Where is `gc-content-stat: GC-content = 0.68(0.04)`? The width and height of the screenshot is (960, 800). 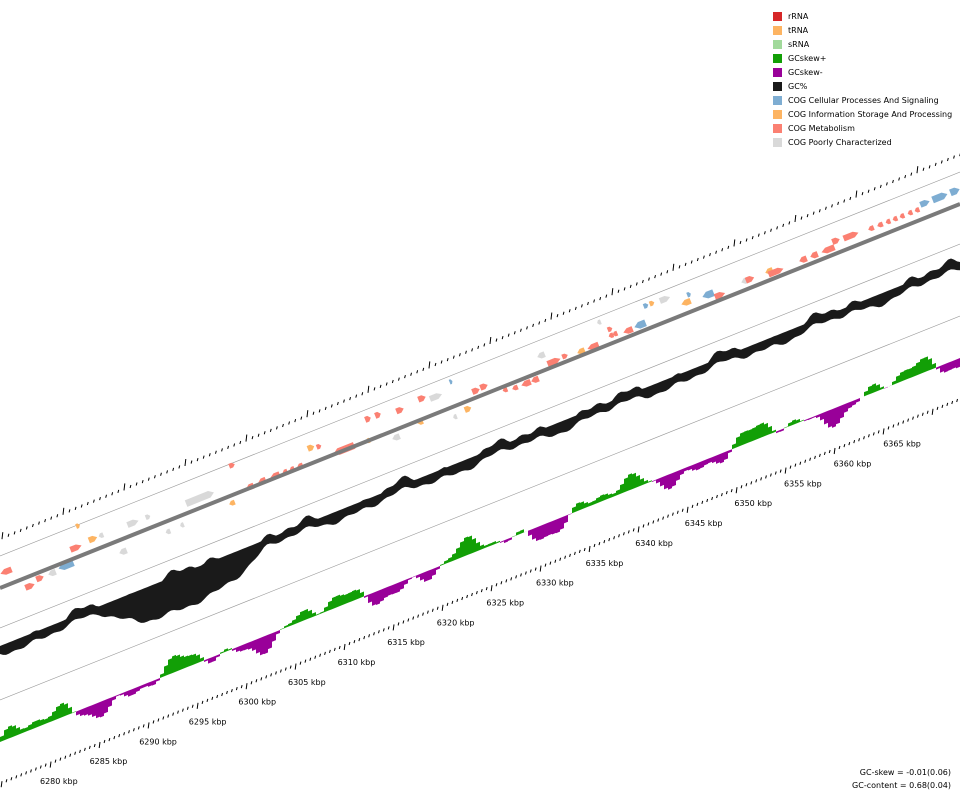
gc-content-stat: GC-content = 0.68(0.04) is located at coordinates (901, 785).